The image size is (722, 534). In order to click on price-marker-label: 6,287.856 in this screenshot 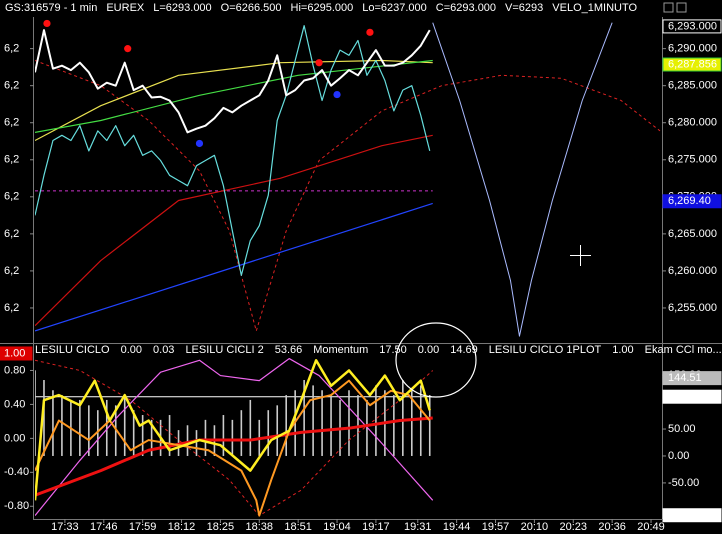, I will do `click(692, 64)`.